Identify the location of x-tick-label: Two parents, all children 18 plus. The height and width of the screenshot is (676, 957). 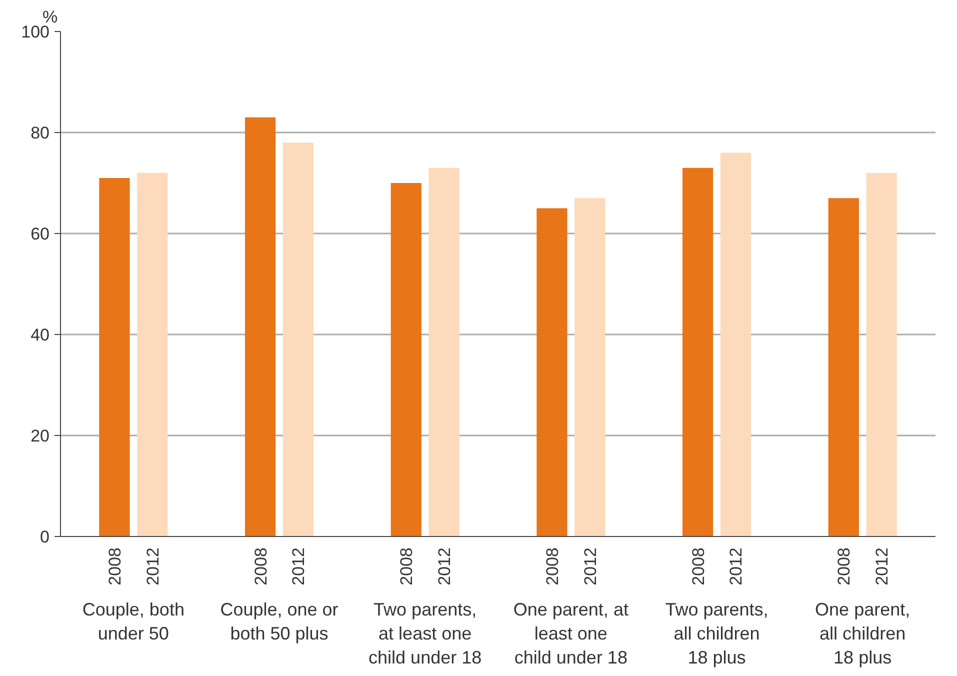
(716, 634).